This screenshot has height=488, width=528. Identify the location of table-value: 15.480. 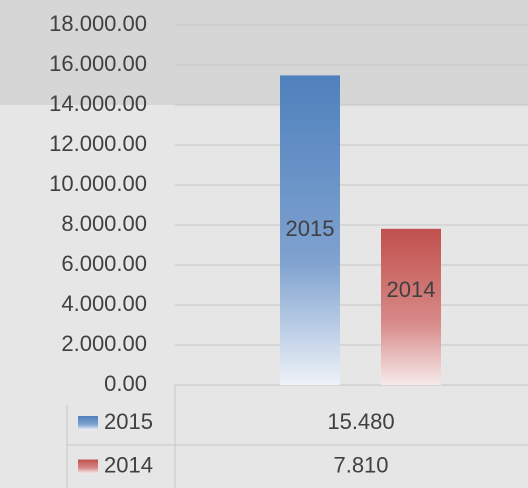
(360, 421).